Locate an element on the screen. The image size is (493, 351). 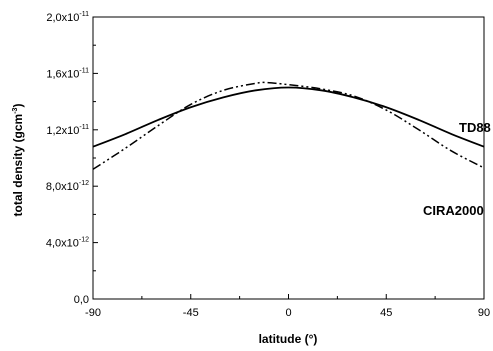
y-tick-exponent-3: -11 is located at coordinates (84, 127).